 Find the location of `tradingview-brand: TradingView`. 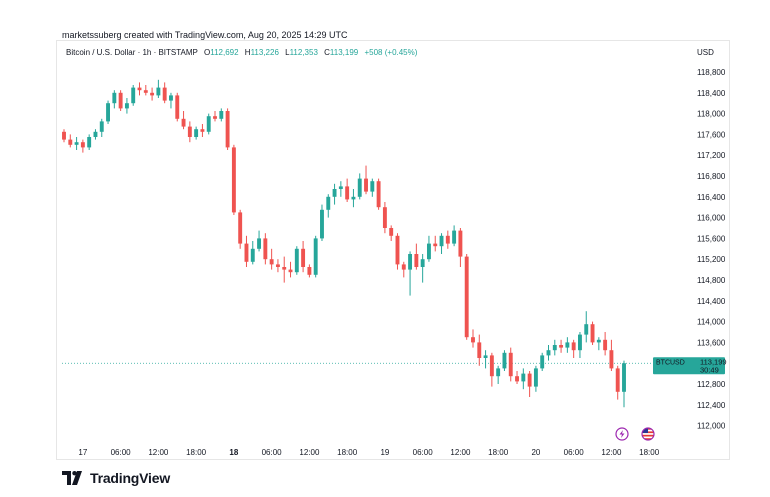

tradingview-brand: TradingView is located at coordinates (116, 478).